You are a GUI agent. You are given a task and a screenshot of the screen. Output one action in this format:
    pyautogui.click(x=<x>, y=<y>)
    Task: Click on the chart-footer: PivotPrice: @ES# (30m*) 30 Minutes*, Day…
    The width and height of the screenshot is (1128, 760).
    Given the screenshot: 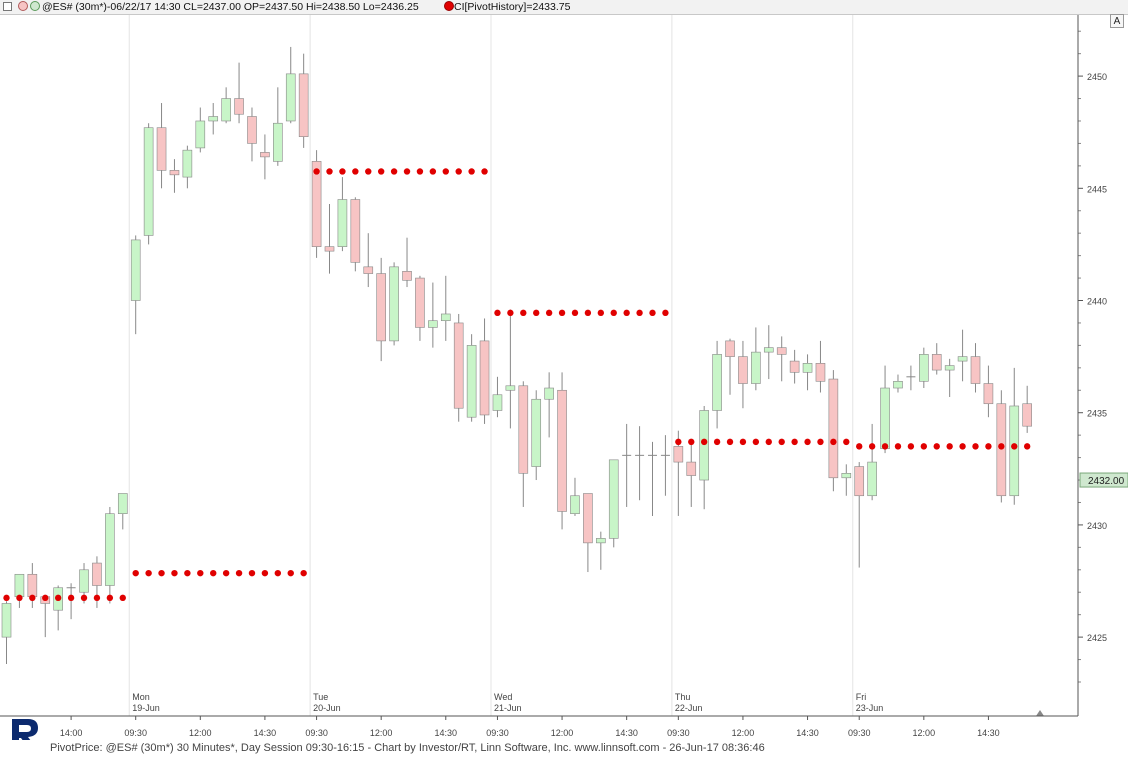 What is the action you would take?
    pyautogui.click(x=564, y=748)
    